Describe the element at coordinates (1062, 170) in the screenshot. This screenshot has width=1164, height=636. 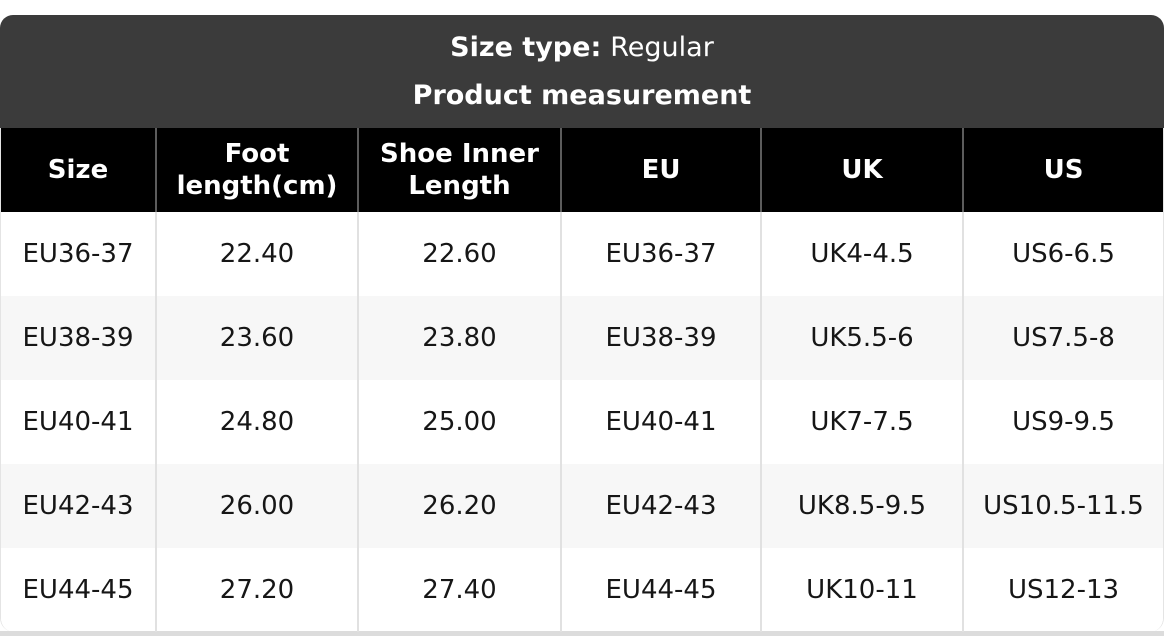
I see `header-cell-us: US` at that location.